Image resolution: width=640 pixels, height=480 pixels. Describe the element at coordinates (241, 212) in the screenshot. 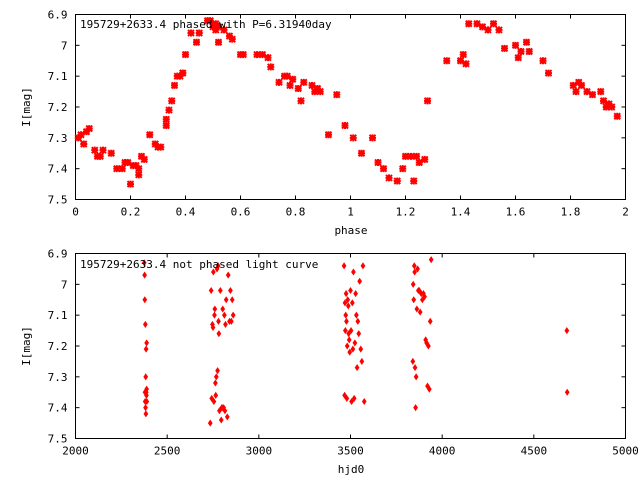

I see `x-tick-label: 0.6` at that location.